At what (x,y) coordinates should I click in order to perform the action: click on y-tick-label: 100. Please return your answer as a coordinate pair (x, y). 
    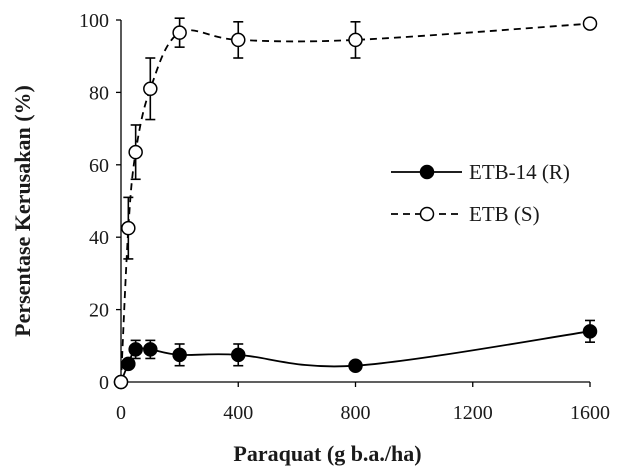
    Looking at the image, I should click on (94, 21).